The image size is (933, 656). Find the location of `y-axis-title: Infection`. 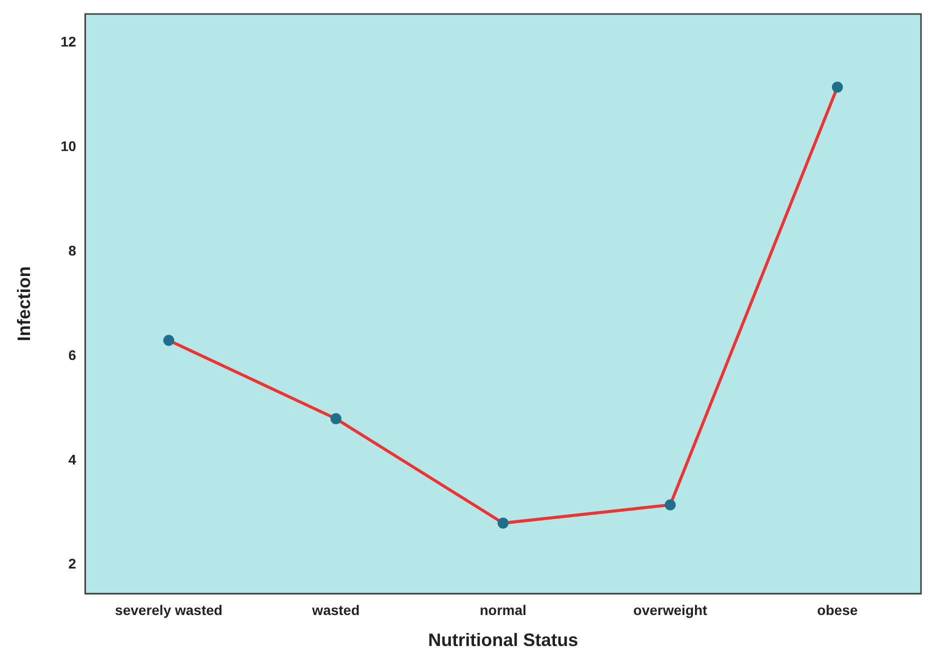

y-axis-title: Infection is located at coordinates (24, 304).